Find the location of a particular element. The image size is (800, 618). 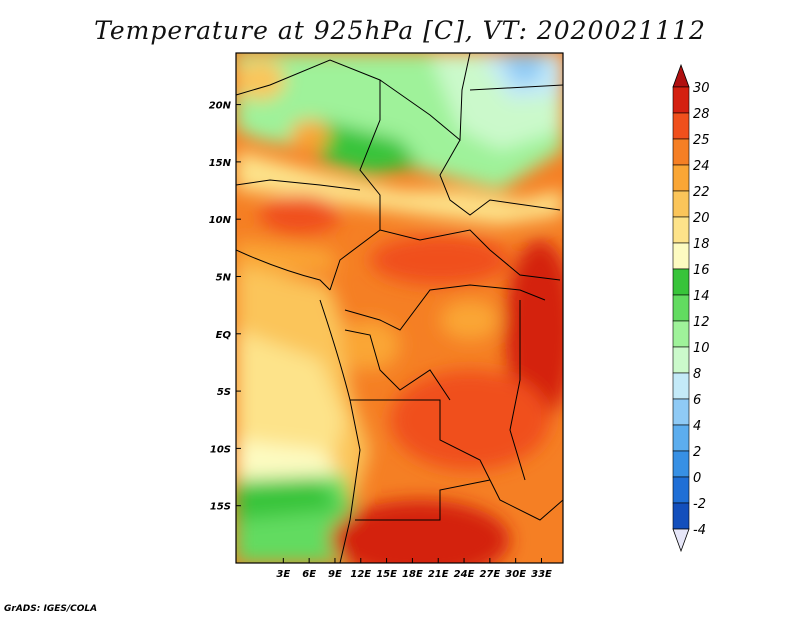

colorbar-label: 16 is located at coordinates (701, 270).